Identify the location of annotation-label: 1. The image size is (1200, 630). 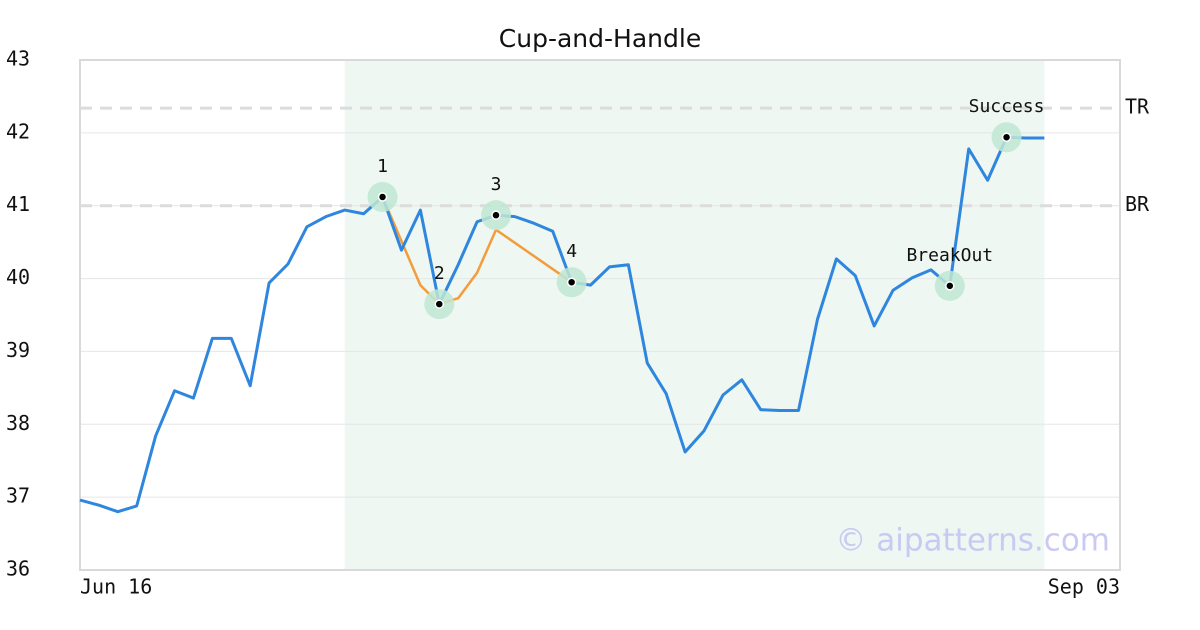
(382, 166).